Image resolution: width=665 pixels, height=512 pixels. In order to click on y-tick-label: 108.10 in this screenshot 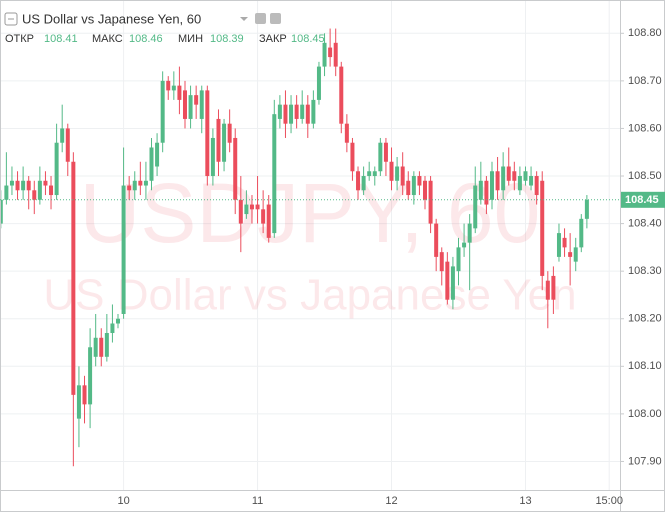, I will do `click(645, 366)`.